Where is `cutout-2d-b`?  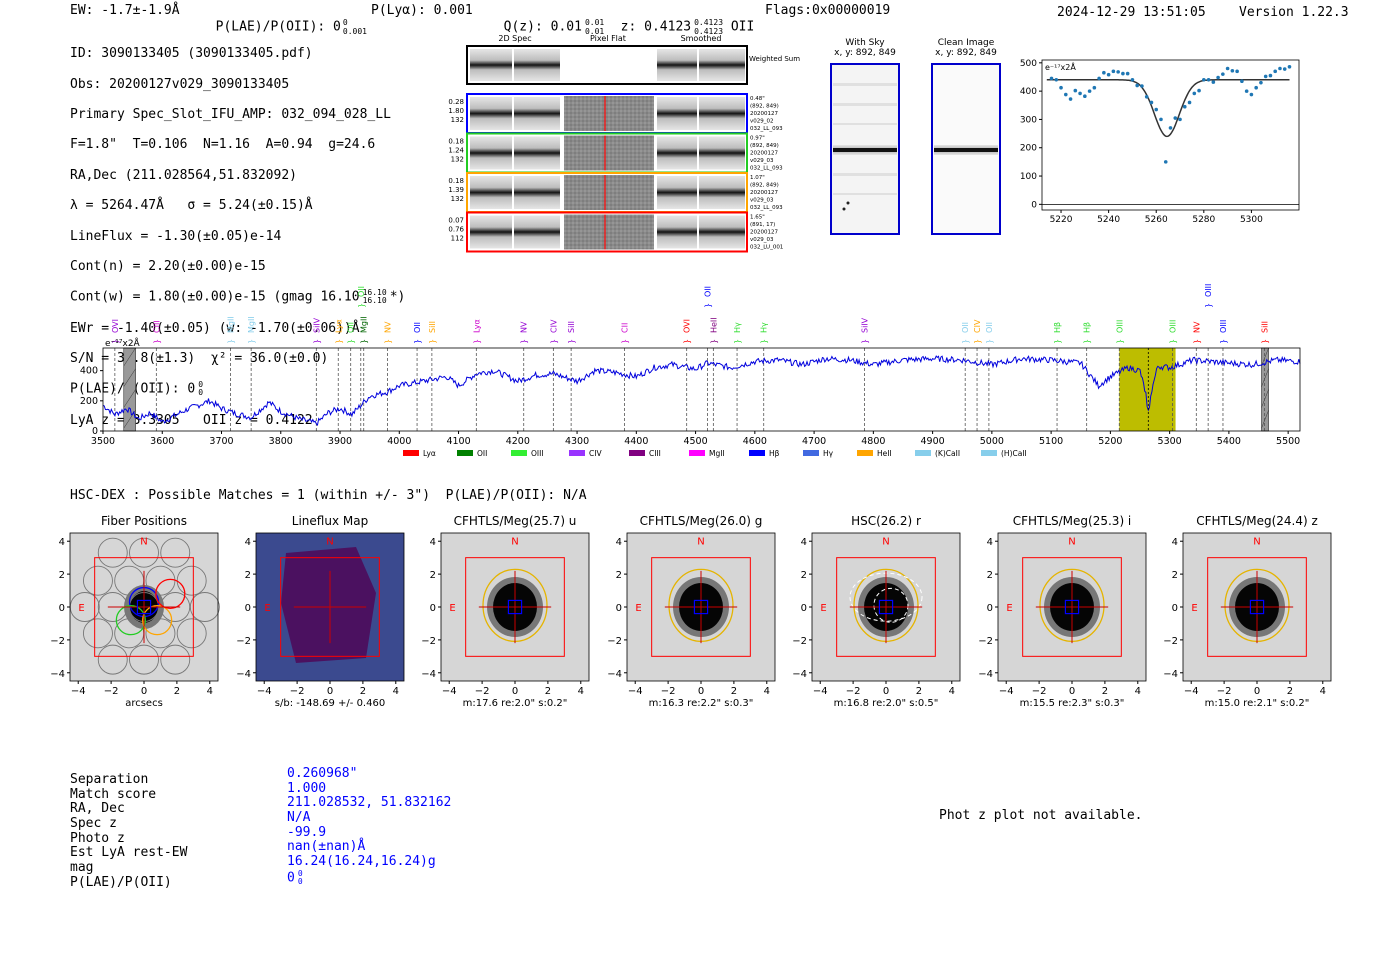 cutout-2d-b is located at coordinates (537, 153).